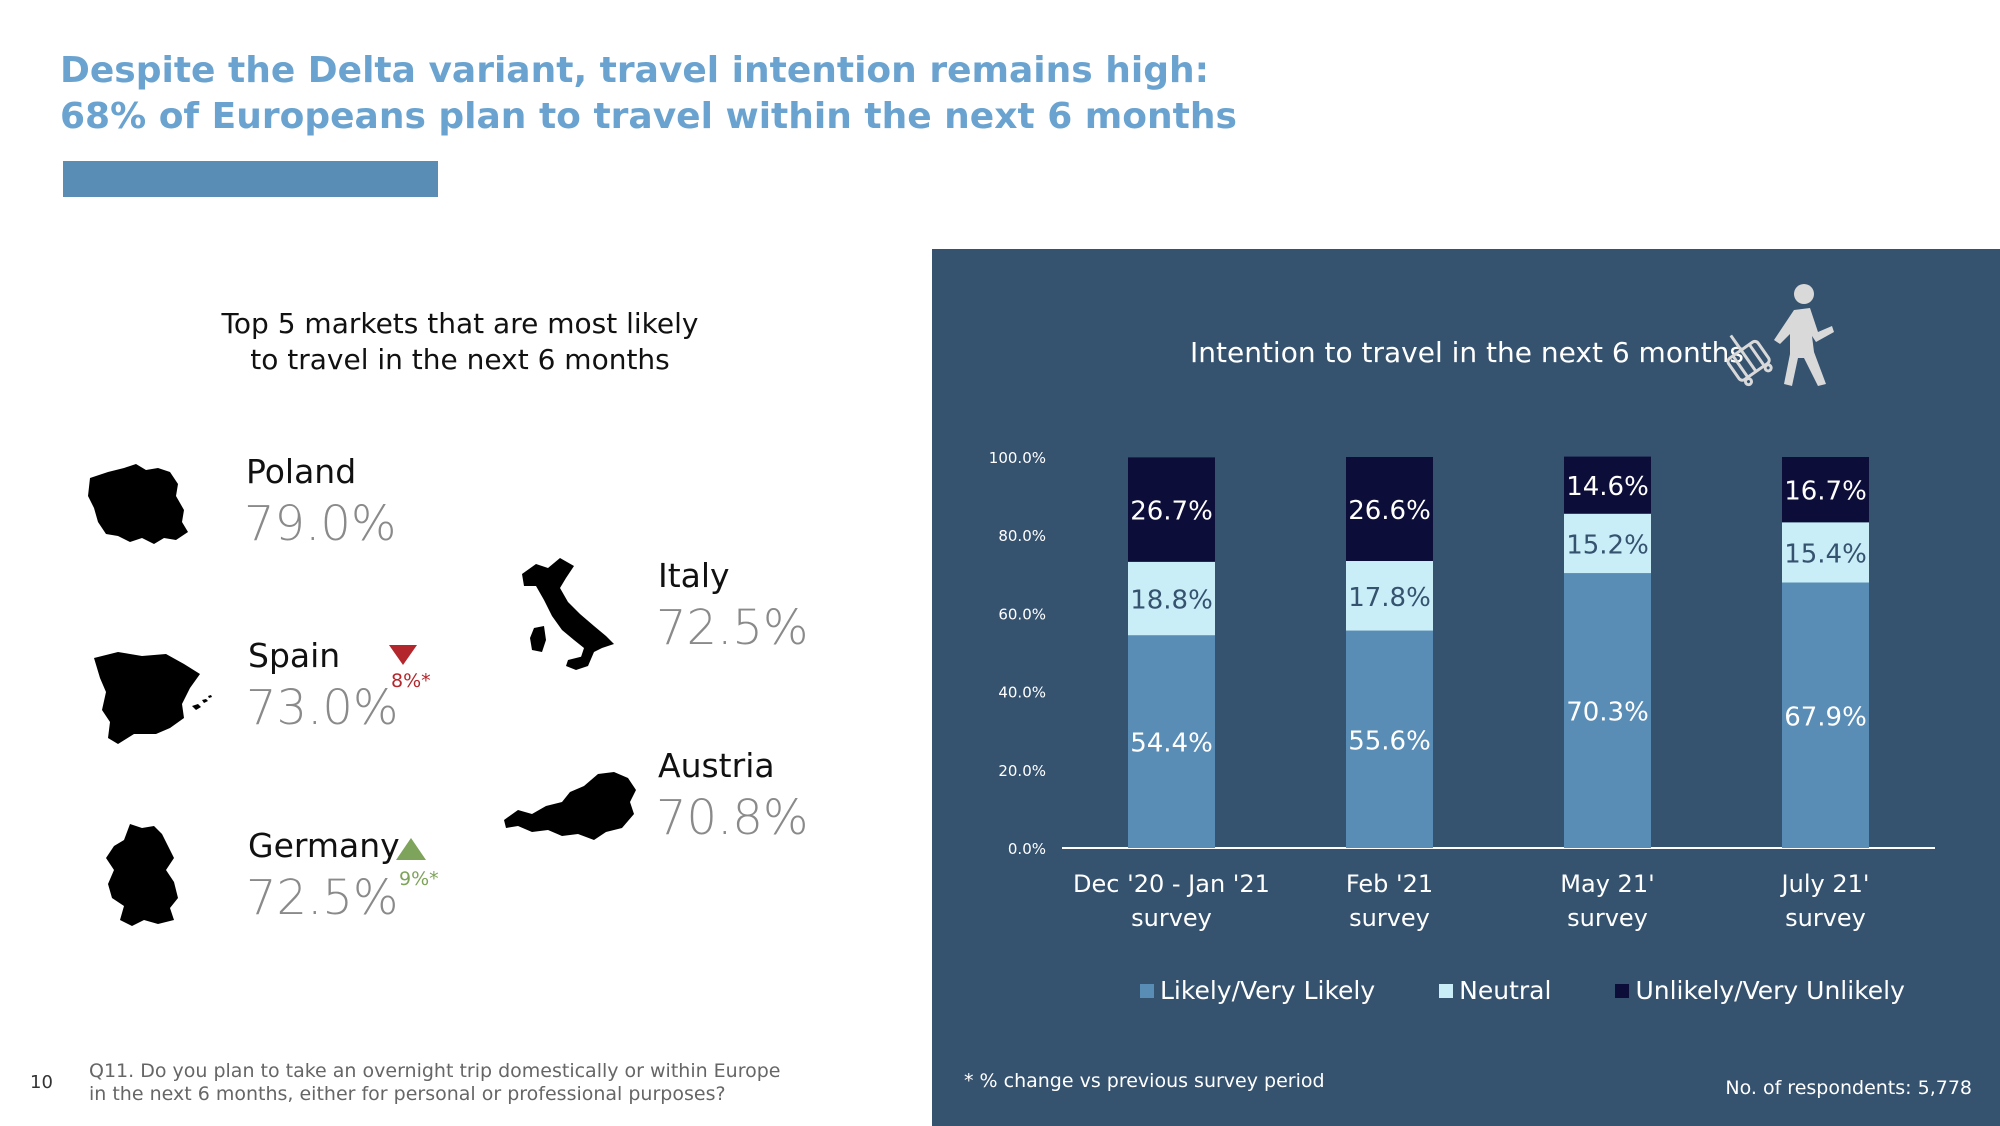 The width and height of the screenshot is (2000, 1126). Describe the element at coordinates (294, 655) in the screenshot. I see `market-name: Spain` at that location.